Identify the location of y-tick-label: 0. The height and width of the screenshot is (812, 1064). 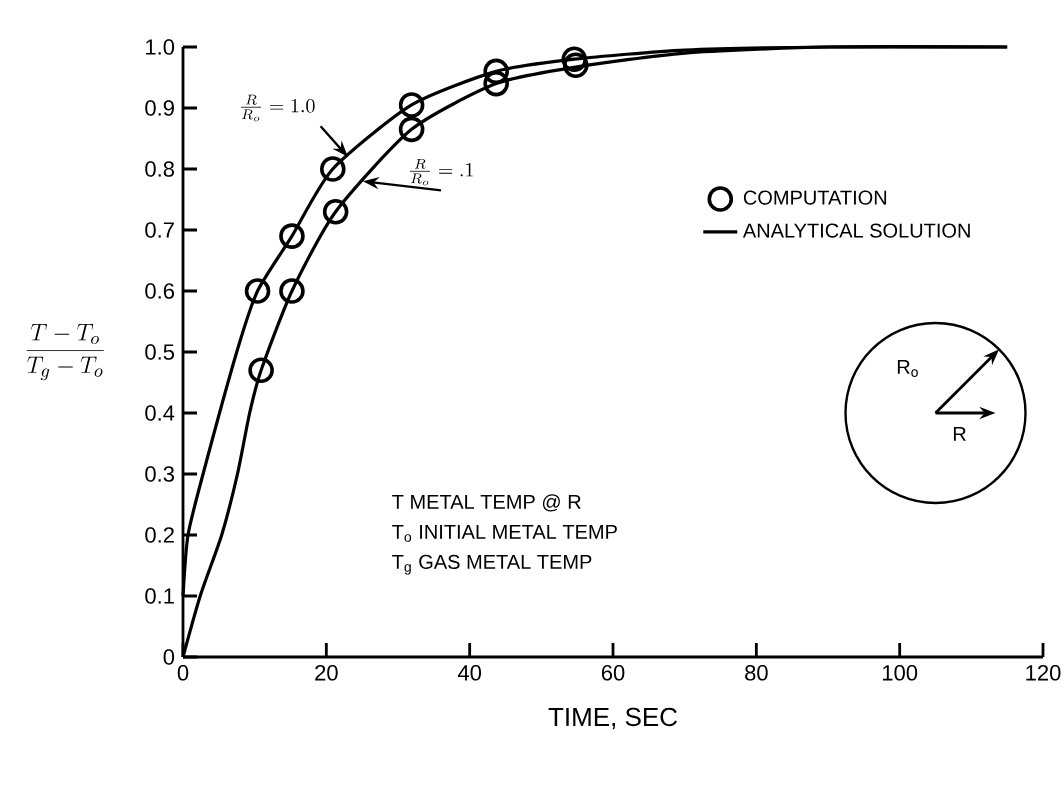
(169, 657).